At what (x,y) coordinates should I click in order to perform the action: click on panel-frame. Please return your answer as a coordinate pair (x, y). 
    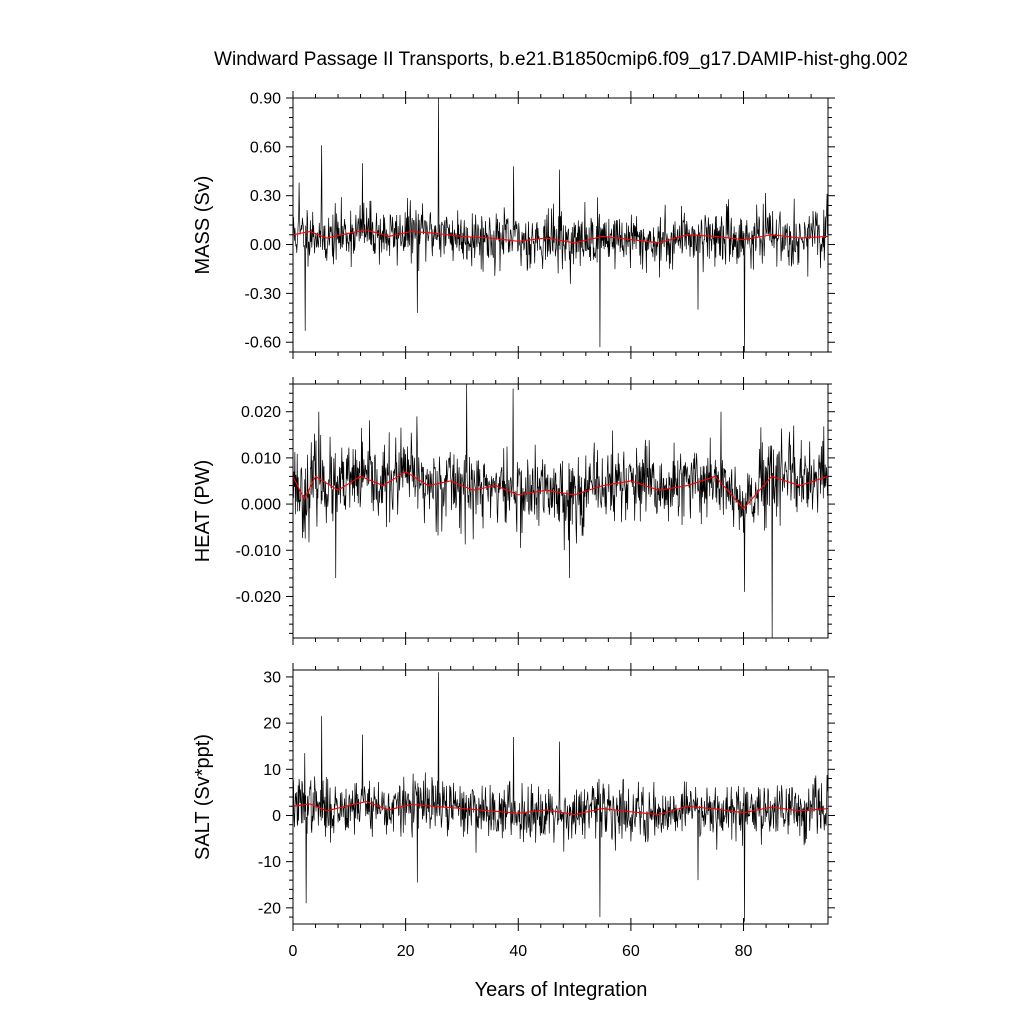
    Looking at the image, I should click on (560, 511).